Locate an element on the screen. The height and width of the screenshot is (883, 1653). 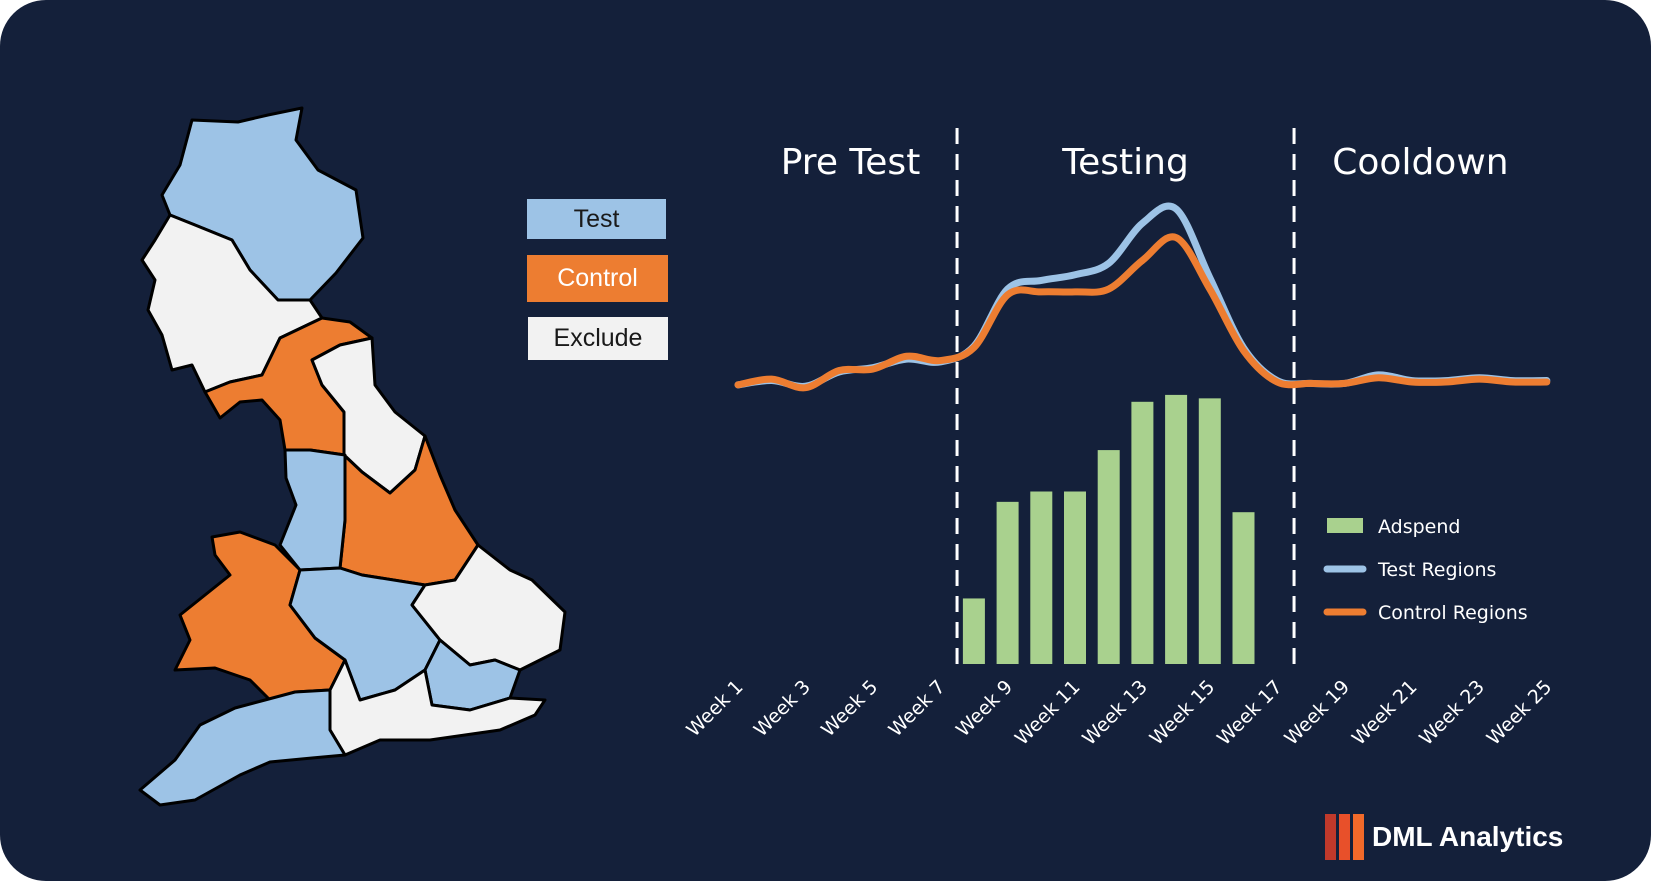
legend-label: Adspend is located at coordinates (1419, 527).